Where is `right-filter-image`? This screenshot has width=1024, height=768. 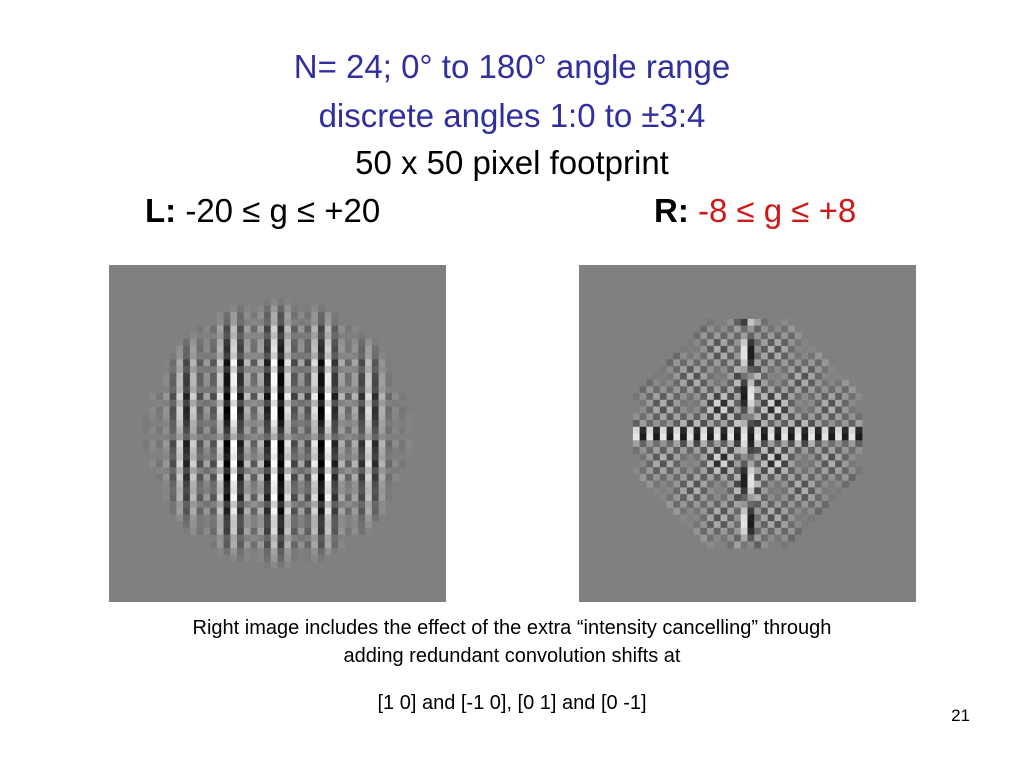
right-filter-image is located at coordinates (747, 433).